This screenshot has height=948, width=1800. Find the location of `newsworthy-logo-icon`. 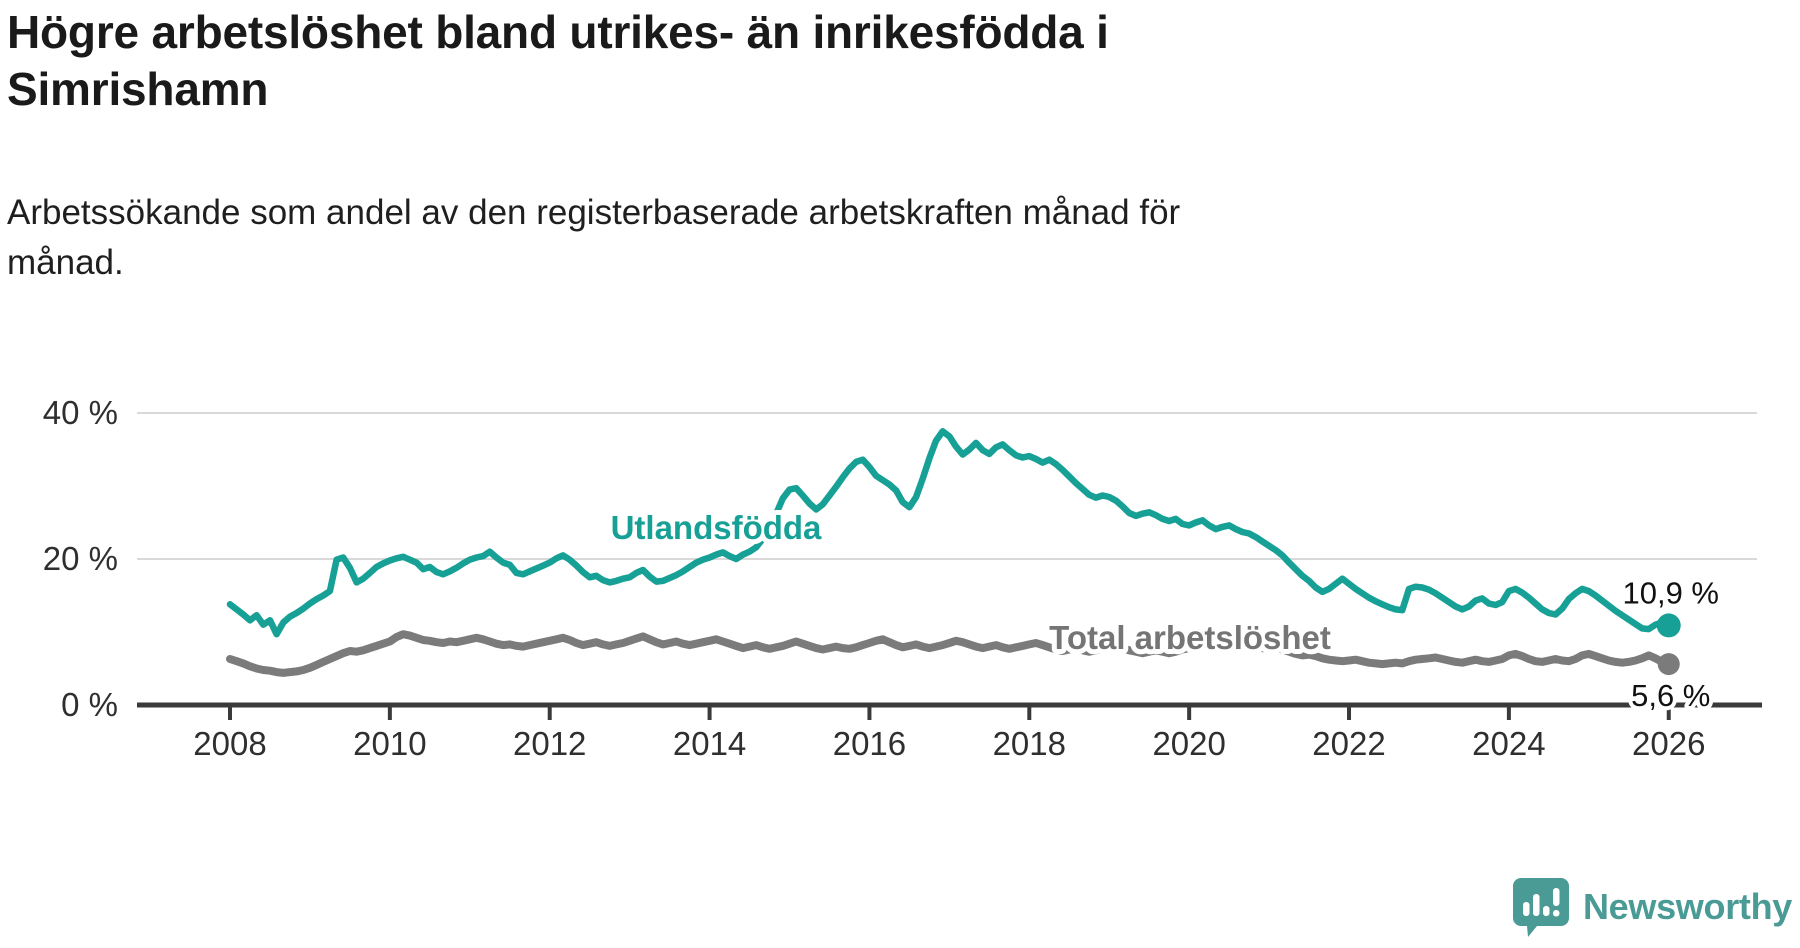

newsworthy-logo-icon is located at coordinates (1540, 907).